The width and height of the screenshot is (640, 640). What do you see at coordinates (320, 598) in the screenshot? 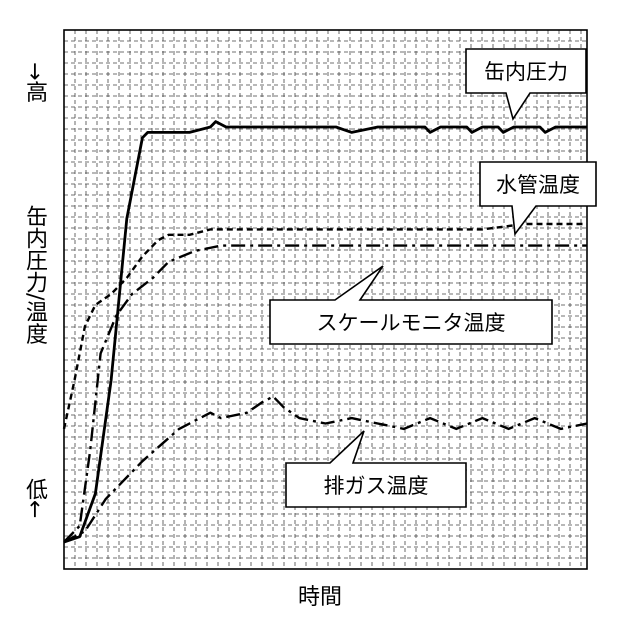
I see `x-axis-label: 時間` at bounding box center [320, 598].